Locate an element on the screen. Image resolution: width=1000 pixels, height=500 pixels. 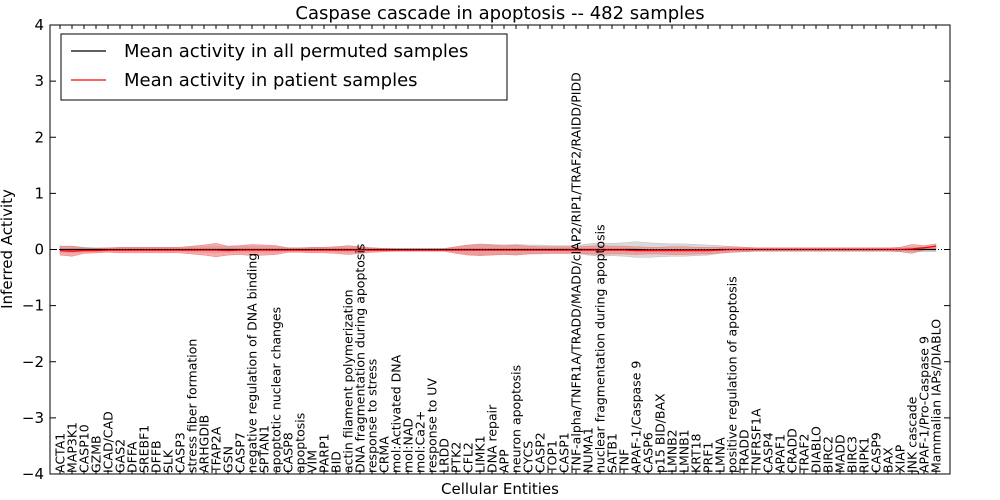
category-label: CASP1 is located at coordinates (564, 452).